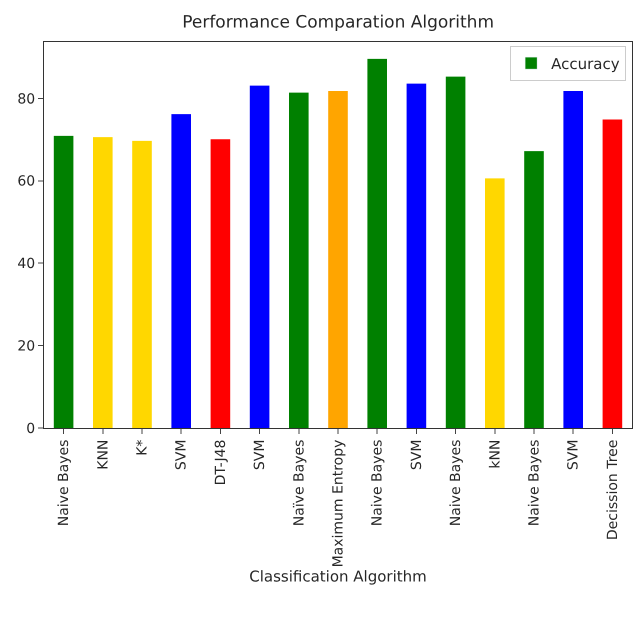  Describe the element at coordinates (338, 576) in the screenshot. I see `x-axis-title: Classification Algorithm` at that location.